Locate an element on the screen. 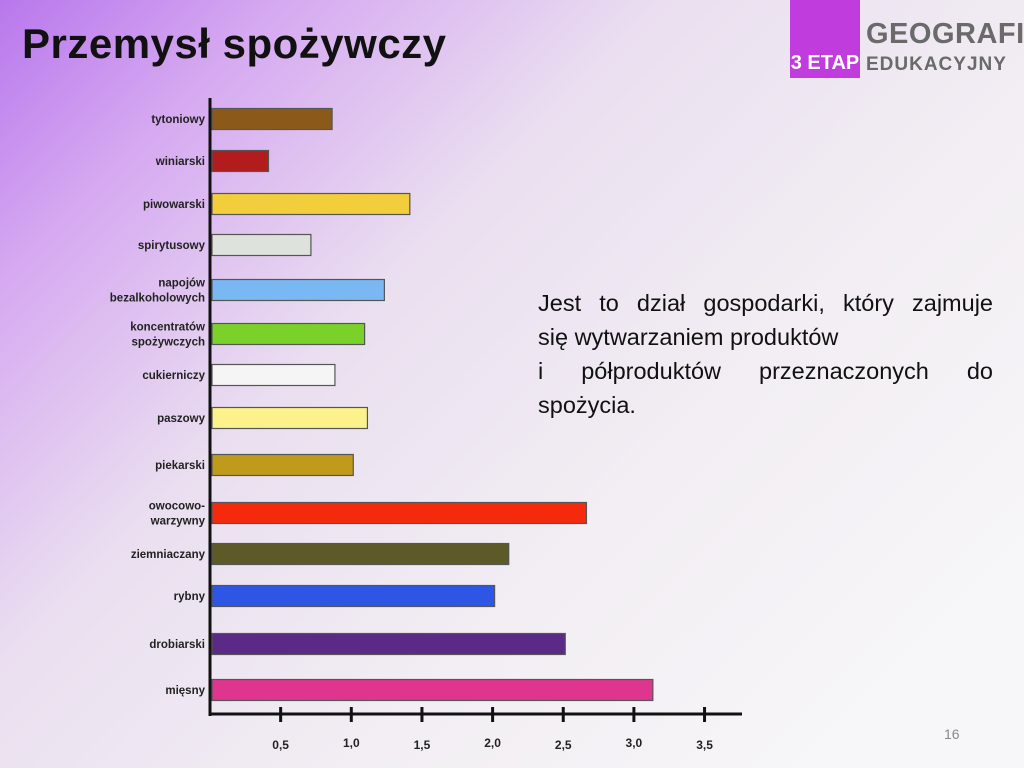 The width and height of the screenshot is (1024, 768). logo-badge-text: 3 ETAP is located at coordinates (825, 63).